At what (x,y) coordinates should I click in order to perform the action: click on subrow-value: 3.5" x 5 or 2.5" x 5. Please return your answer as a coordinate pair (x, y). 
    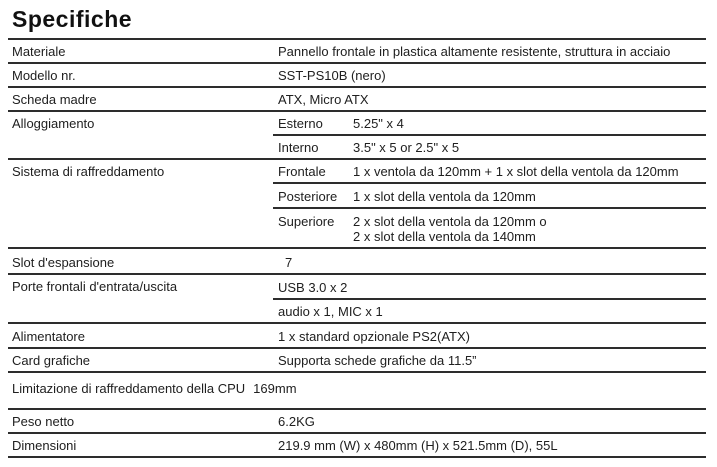
    Looking at the image, I should click on (406, 147).